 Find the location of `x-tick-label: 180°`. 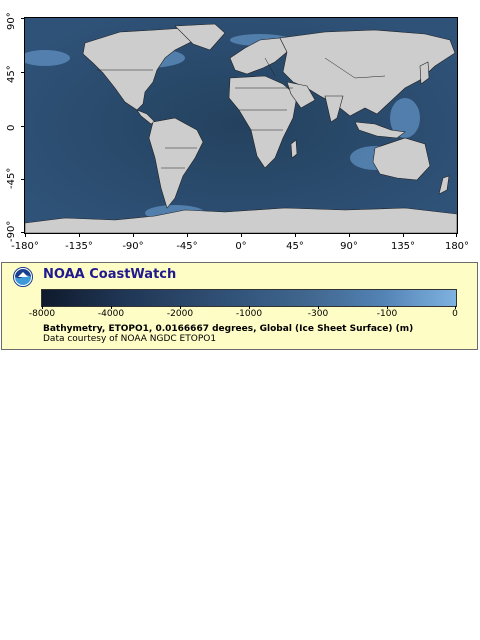

x-tick-label: 180° is located at coordinates (457, 246).